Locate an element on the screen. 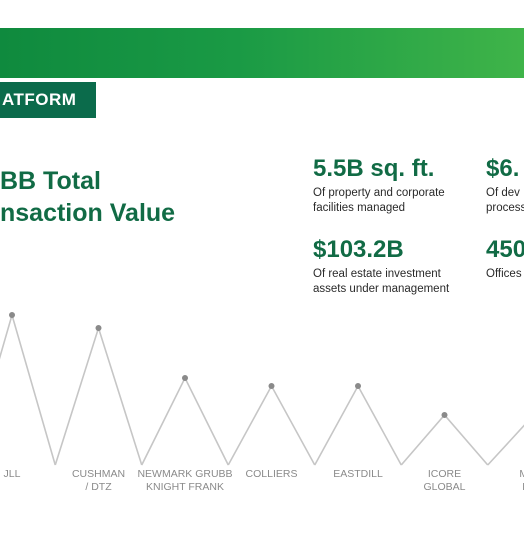  x-tick-label: JLL is located at coordinates (12, 474).